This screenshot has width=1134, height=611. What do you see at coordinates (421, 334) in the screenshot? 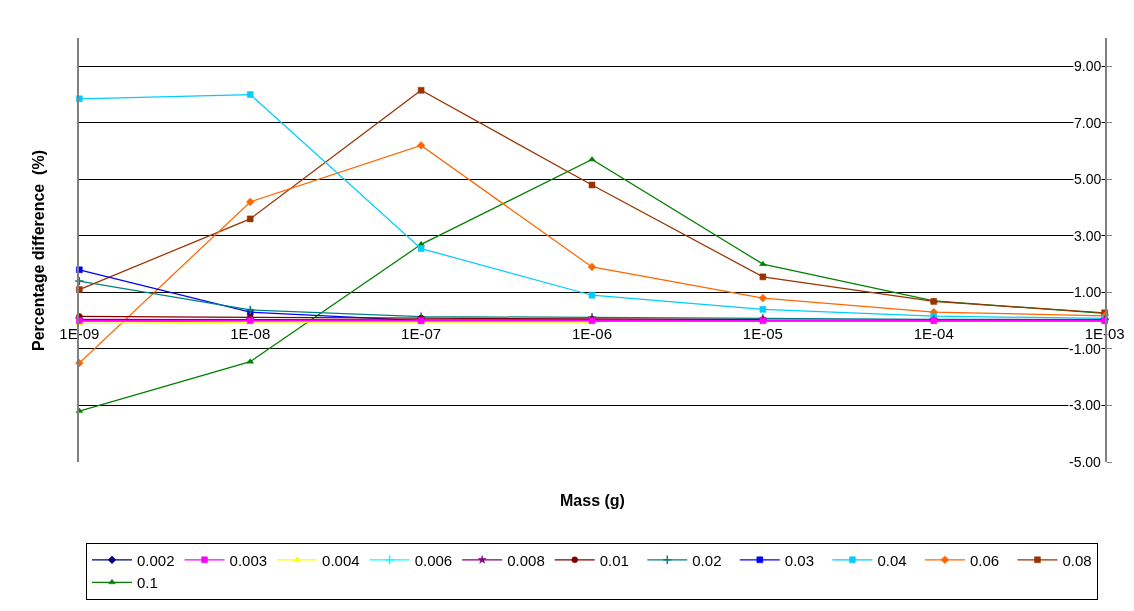
I see `x-tick-label: 1E-07` at bounding box center [421, 334].